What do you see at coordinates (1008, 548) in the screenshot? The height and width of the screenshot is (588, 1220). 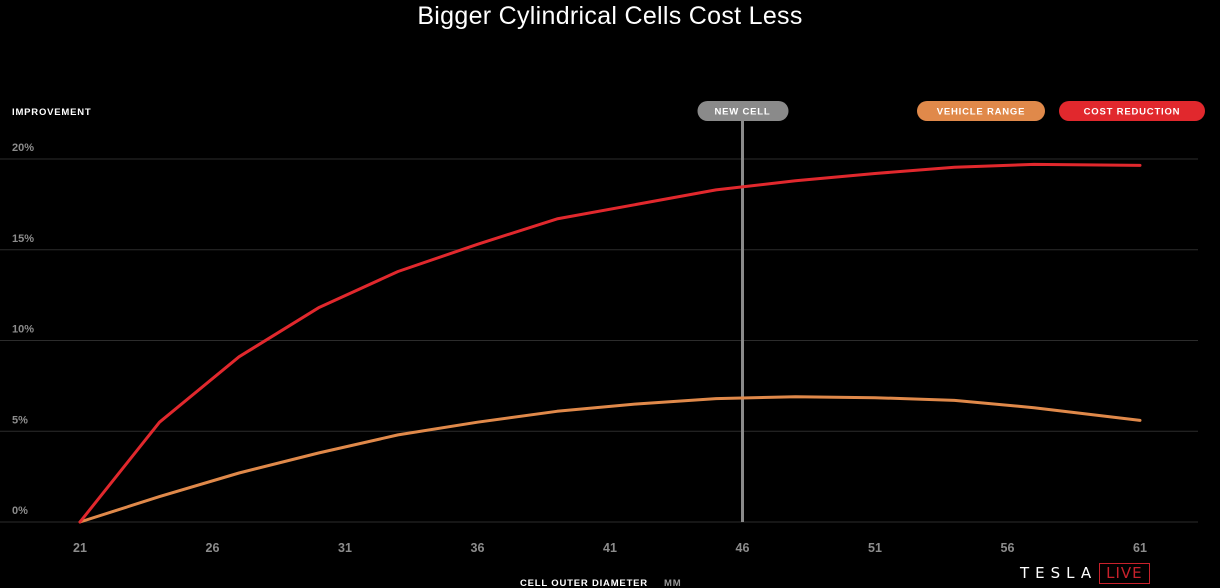 I see `x-tick-label: 56` at bounding box center [1008, 548].